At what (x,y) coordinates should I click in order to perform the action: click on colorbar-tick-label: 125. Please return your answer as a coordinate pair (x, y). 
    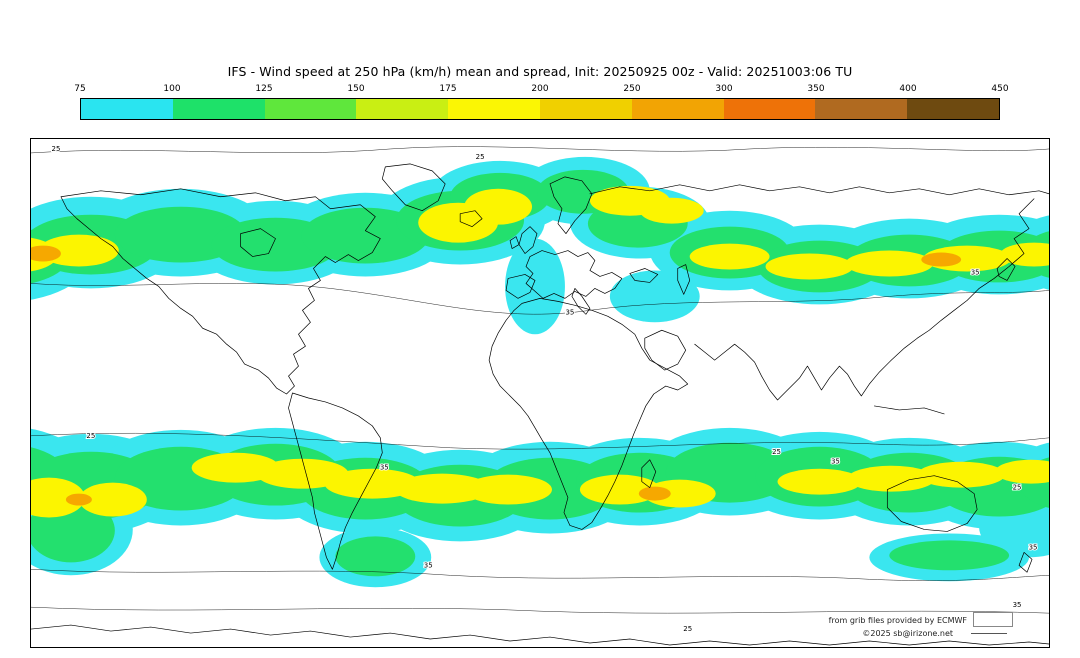
    Looking at the image, I should click on (264, 89).